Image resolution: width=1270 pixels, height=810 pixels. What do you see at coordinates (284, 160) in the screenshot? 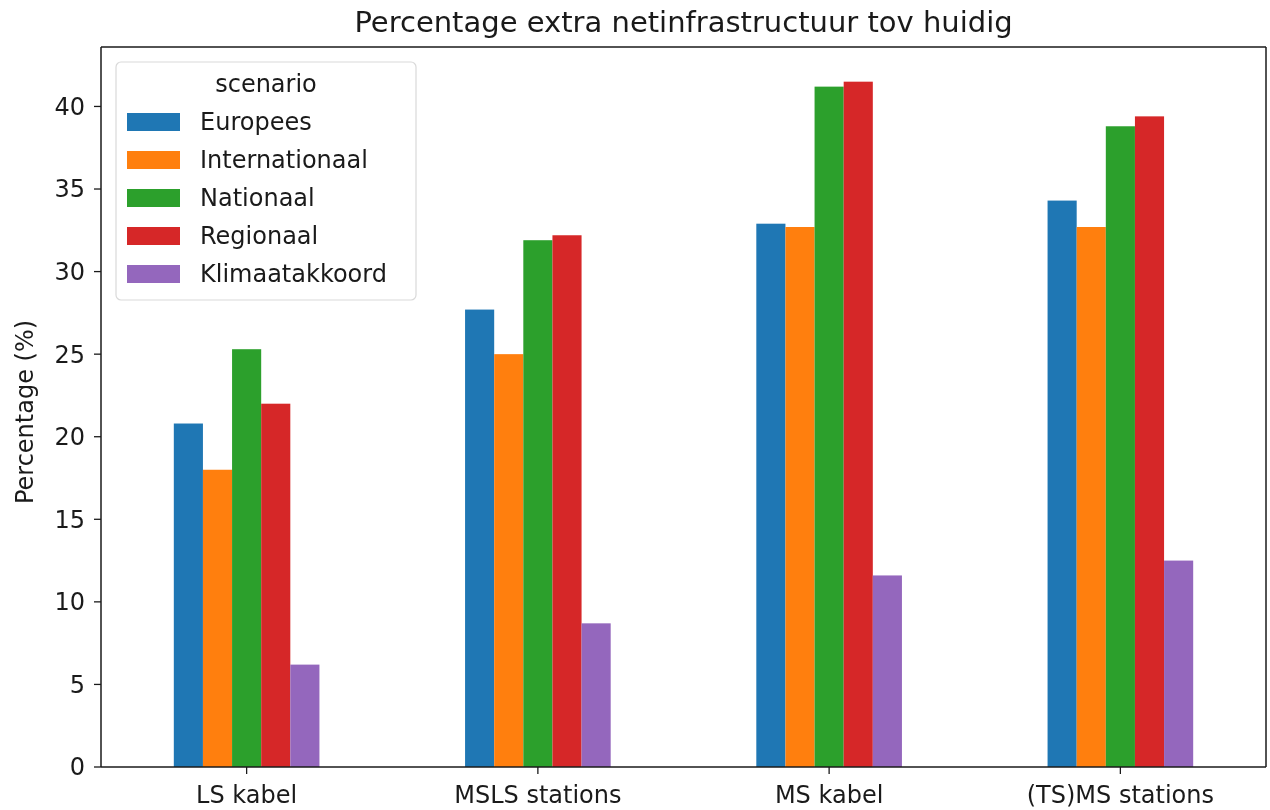
I see `legend-label: Internationaal` at bounding box center [284, 160].